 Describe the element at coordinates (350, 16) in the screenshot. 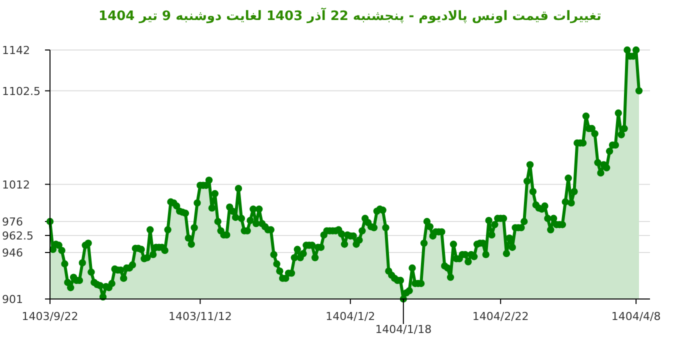

I see `title: تغییرات قیمت اونس پالادیوم - پنجشنبه 22 آذر 1403 لغایت دوشنبه 9 تیر 1404` at that location.